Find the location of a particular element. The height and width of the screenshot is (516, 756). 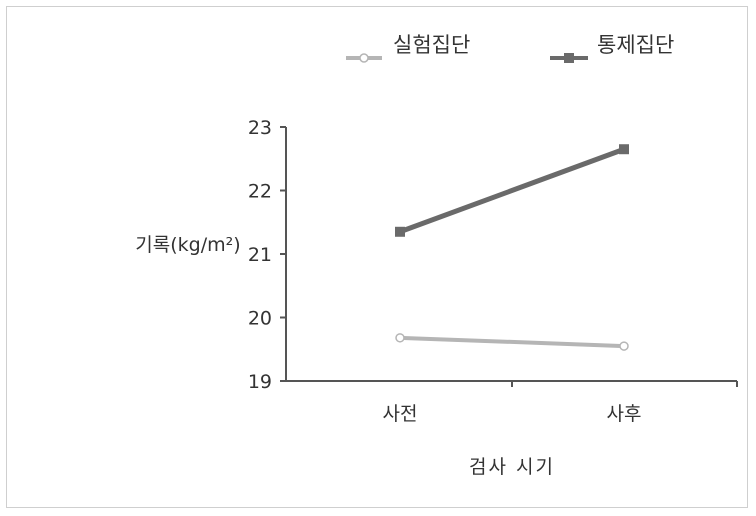

legend-label-control: 통제집단 is located at coordinates (635, 45).